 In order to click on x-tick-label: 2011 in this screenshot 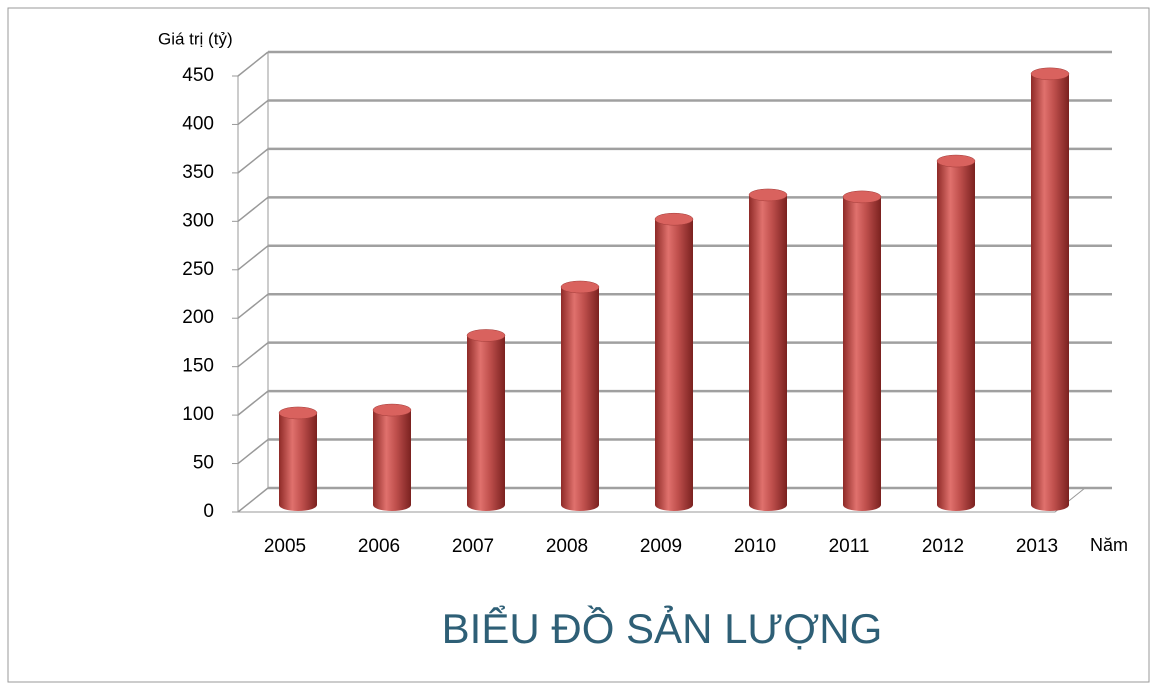, I will do `click(849, 546)`.